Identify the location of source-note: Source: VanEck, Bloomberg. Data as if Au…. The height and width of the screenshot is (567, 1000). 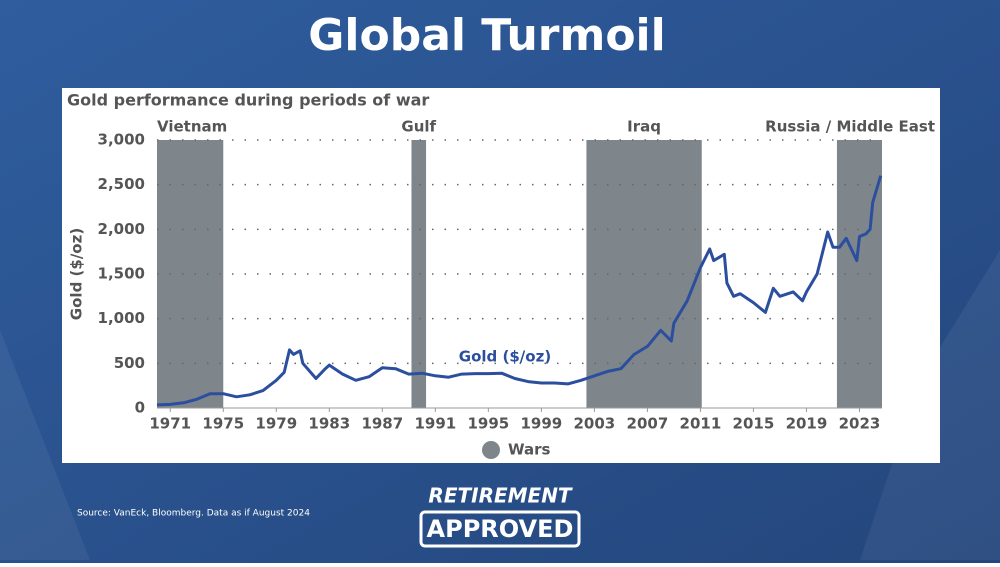
(193, 514).